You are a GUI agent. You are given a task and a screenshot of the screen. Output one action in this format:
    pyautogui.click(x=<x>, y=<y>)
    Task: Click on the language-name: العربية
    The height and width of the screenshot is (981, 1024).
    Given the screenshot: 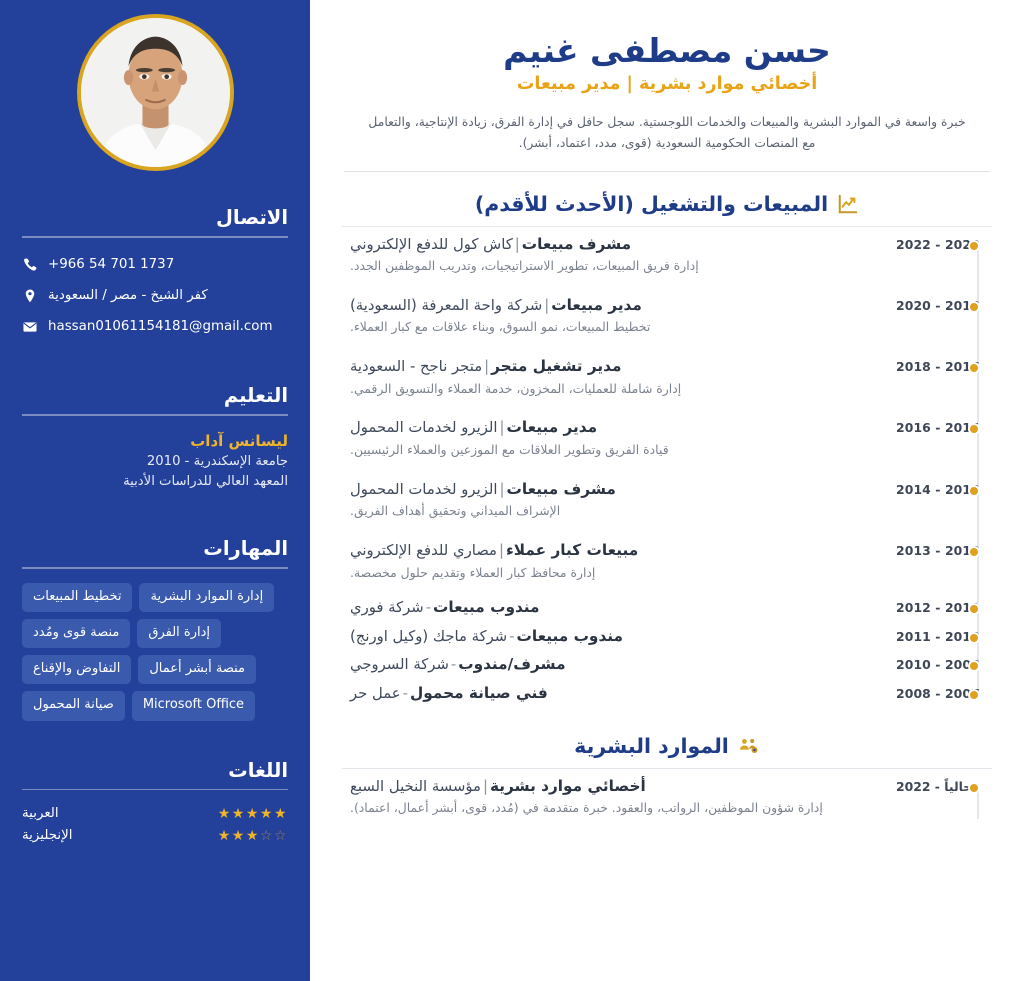 What is the action you would take?
    pyautogui.click(x=40, y=814)
    